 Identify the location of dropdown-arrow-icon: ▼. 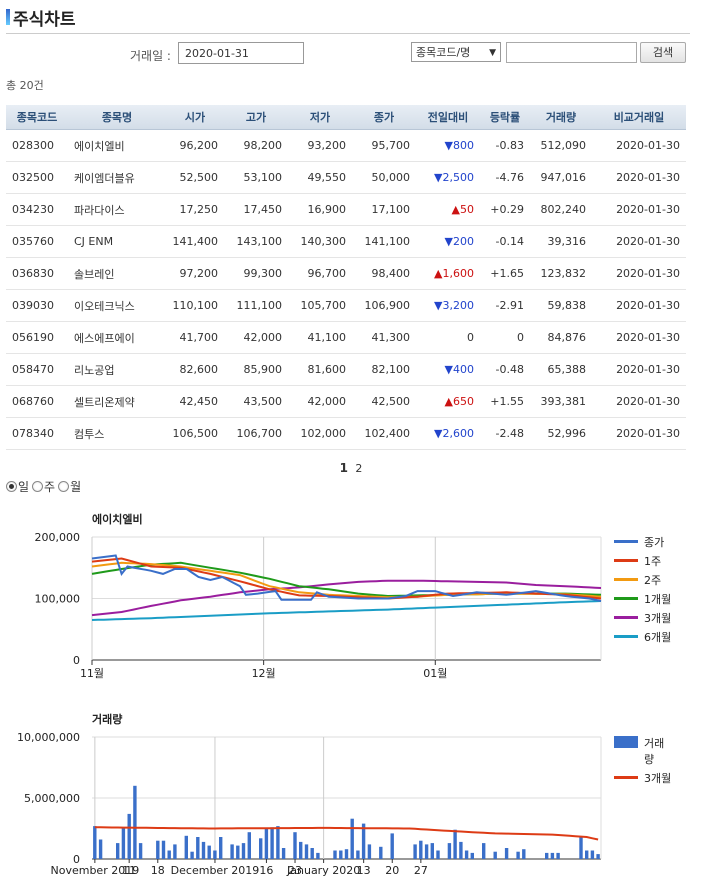
(492, 53).